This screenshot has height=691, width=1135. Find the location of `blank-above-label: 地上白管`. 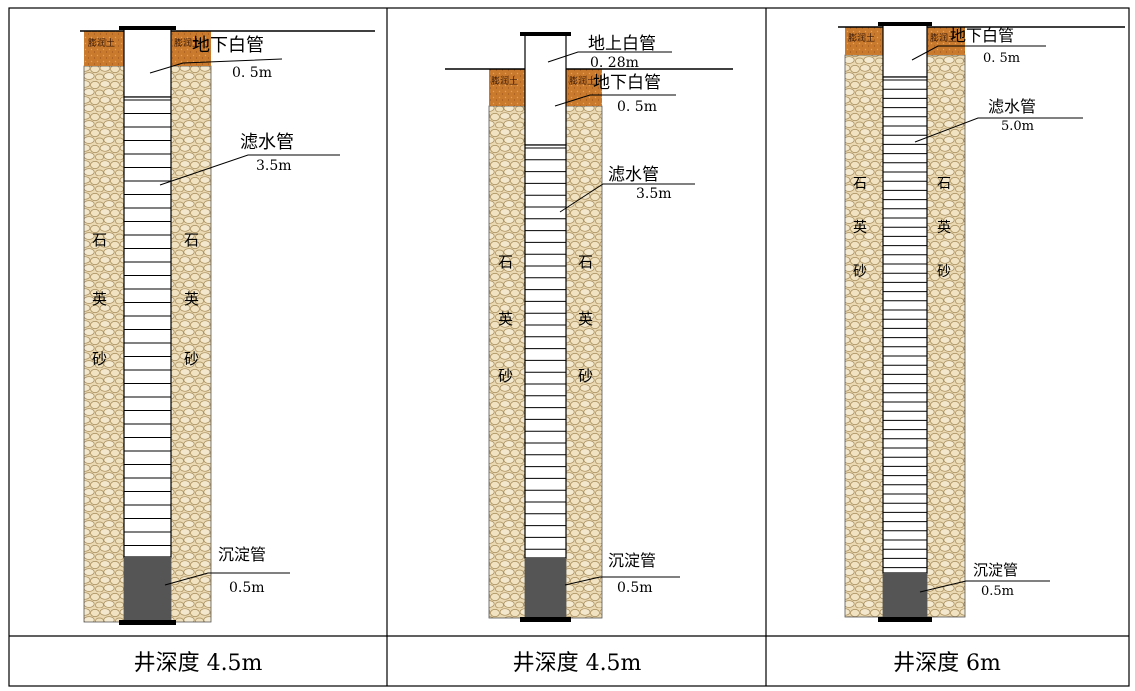

blank-above-label: 地上白管 is located at coordinates (622, 44).